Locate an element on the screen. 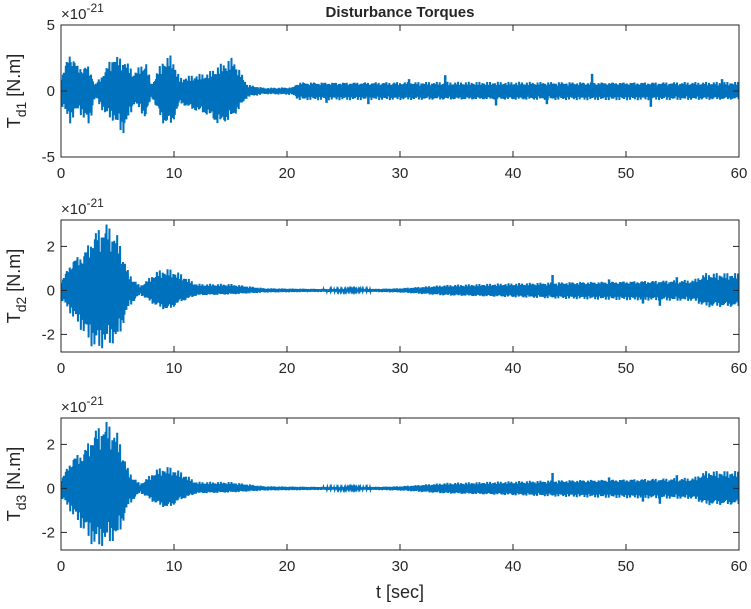 The image size is (751, 609). x-tick-label-3-20: 20 is located at coordinates (287, 566).